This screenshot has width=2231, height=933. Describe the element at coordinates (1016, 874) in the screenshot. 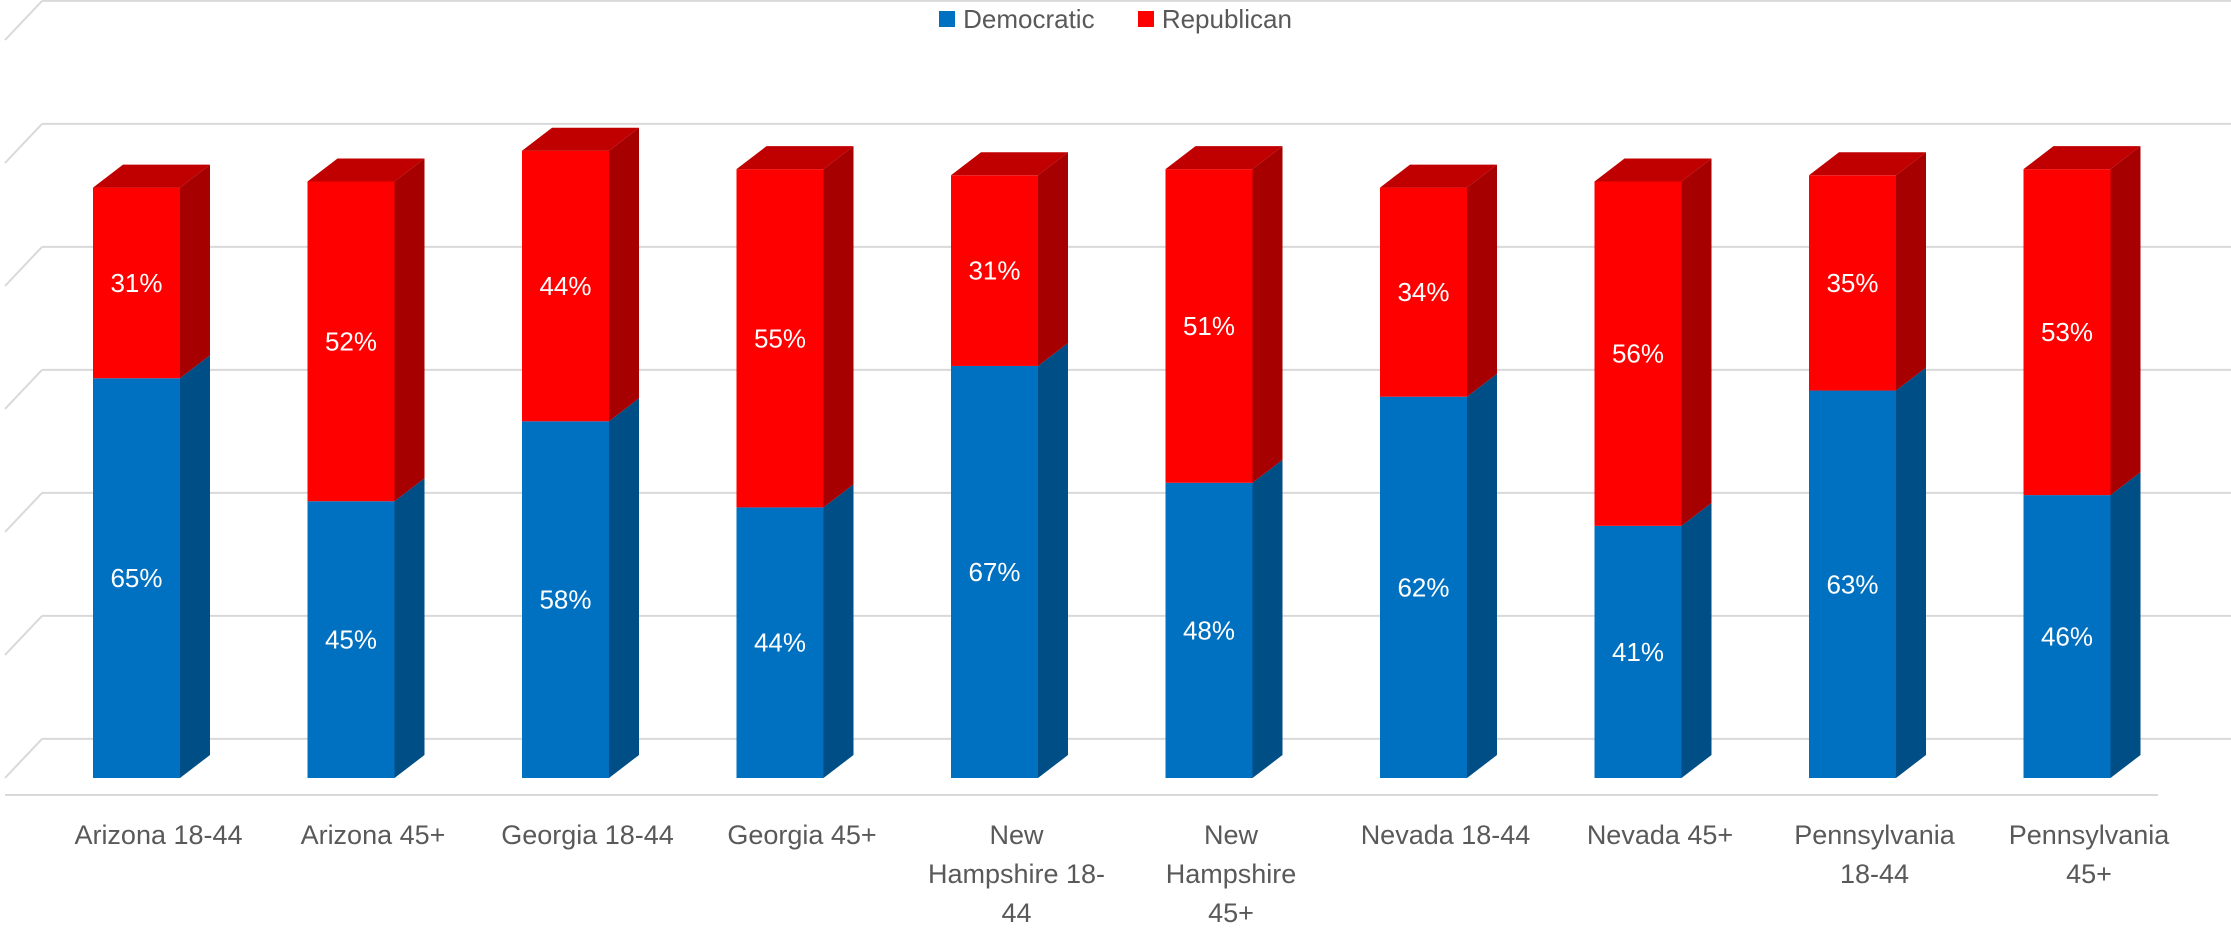

I see `x-tick-label-line: Hampshire 18-` at that location.